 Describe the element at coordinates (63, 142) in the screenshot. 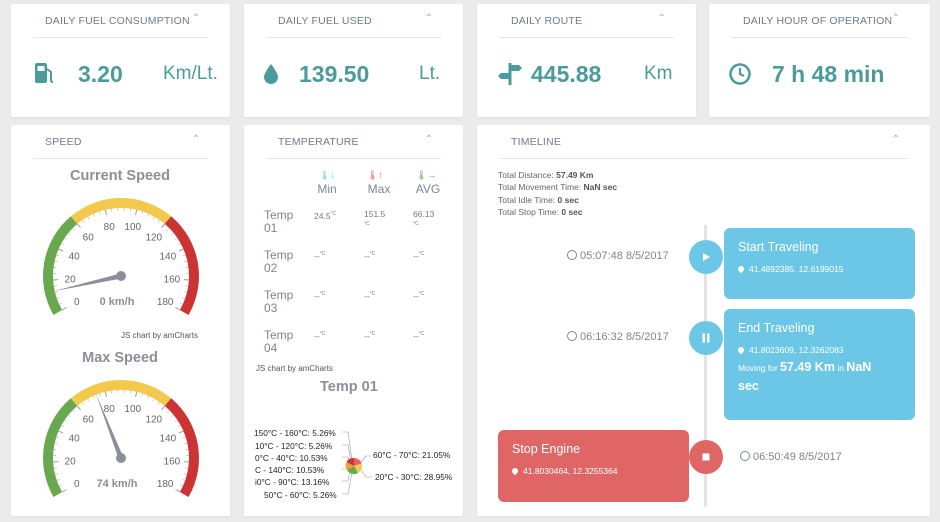

I see `card-title: SPEED` at that location.